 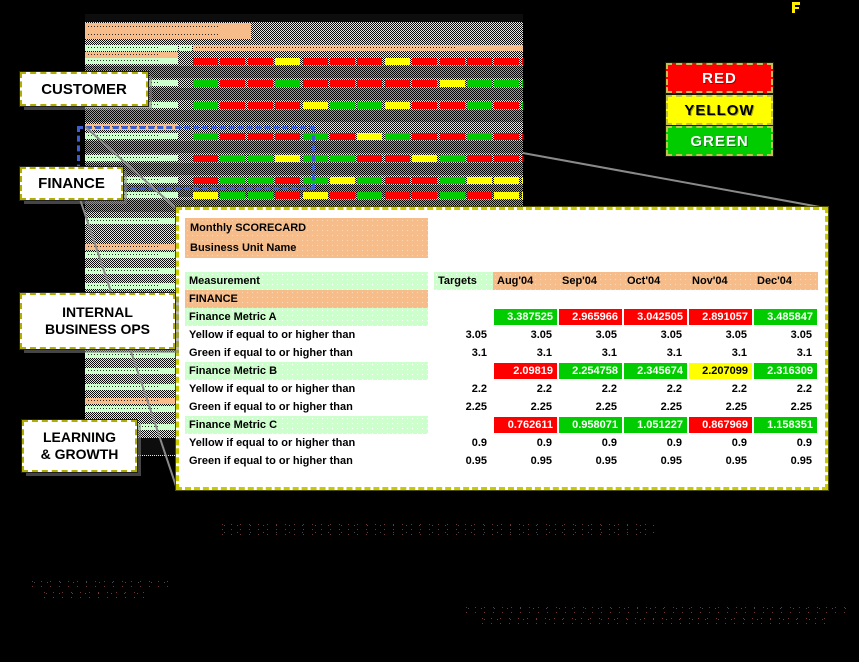 I want to click on metric-value-cell: 0.958071, so click(x=590, y=425).